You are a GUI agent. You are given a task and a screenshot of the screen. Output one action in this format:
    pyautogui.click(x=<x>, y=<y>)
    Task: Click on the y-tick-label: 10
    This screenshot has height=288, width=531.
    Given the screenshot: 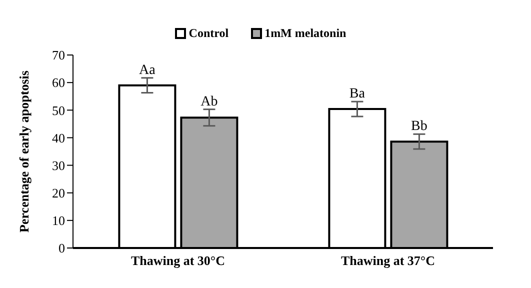 What is the action you would take?
    pyautogui.click(x=58, y=220)
    